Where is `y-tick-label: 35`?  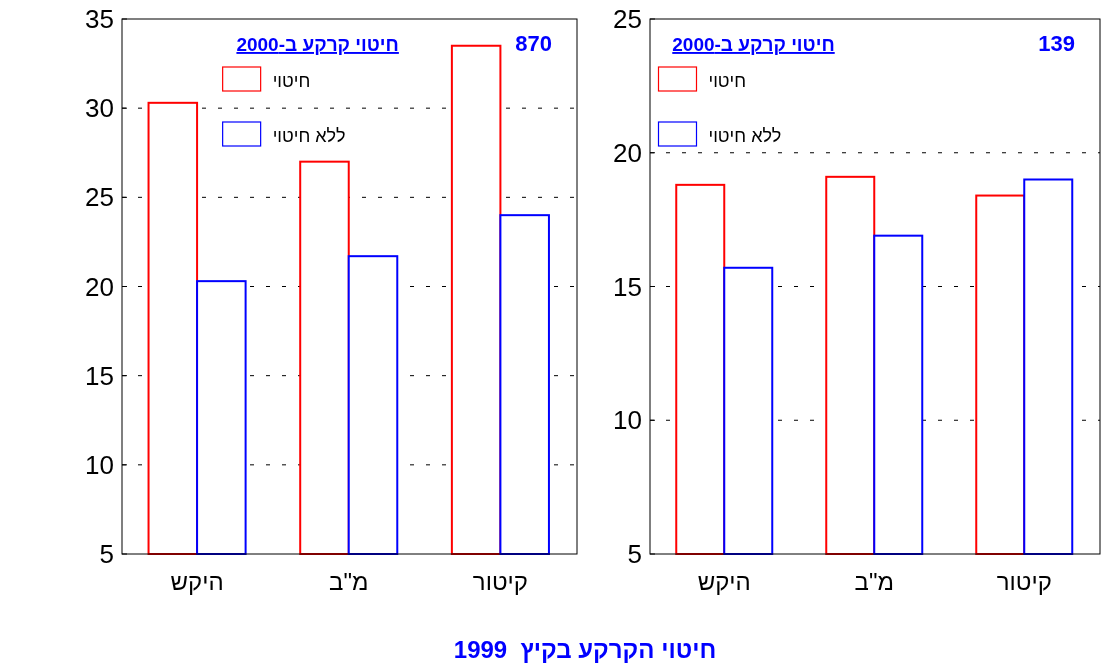 y-tick-label: 35 is located at coordinates (99, 19).